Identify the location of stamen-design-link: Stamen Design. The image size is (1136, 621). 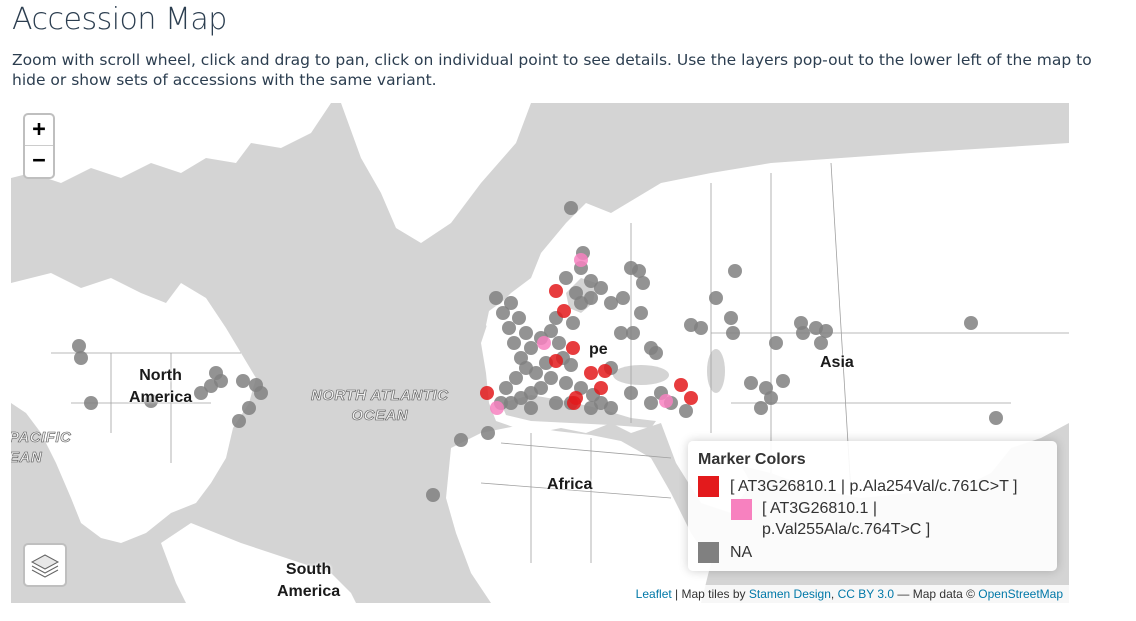
(789, 594).